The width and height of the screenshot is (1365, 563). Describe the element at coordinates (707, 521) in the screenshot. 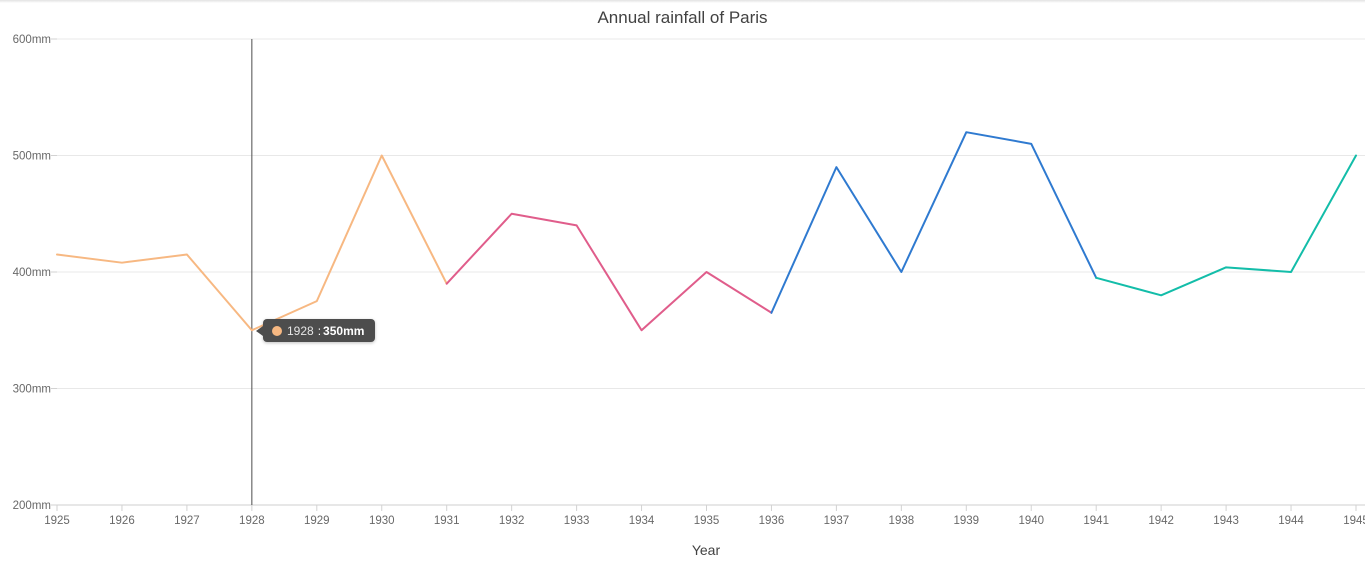

I see `x-tick-label: 1935` at that location.